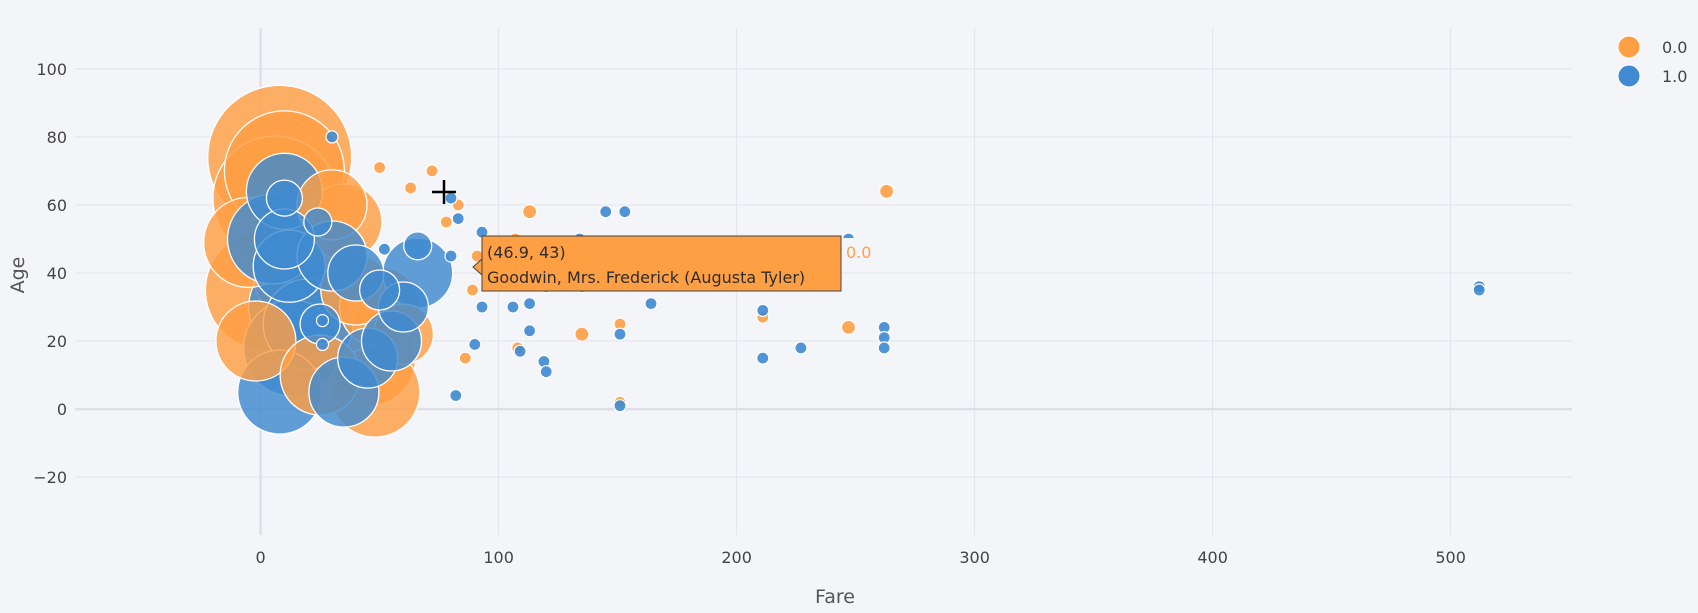  What do you see at coordinates (261, 557) in the screenshot?
I see `x-tick-label: 0` at bounding box center [261, 557].